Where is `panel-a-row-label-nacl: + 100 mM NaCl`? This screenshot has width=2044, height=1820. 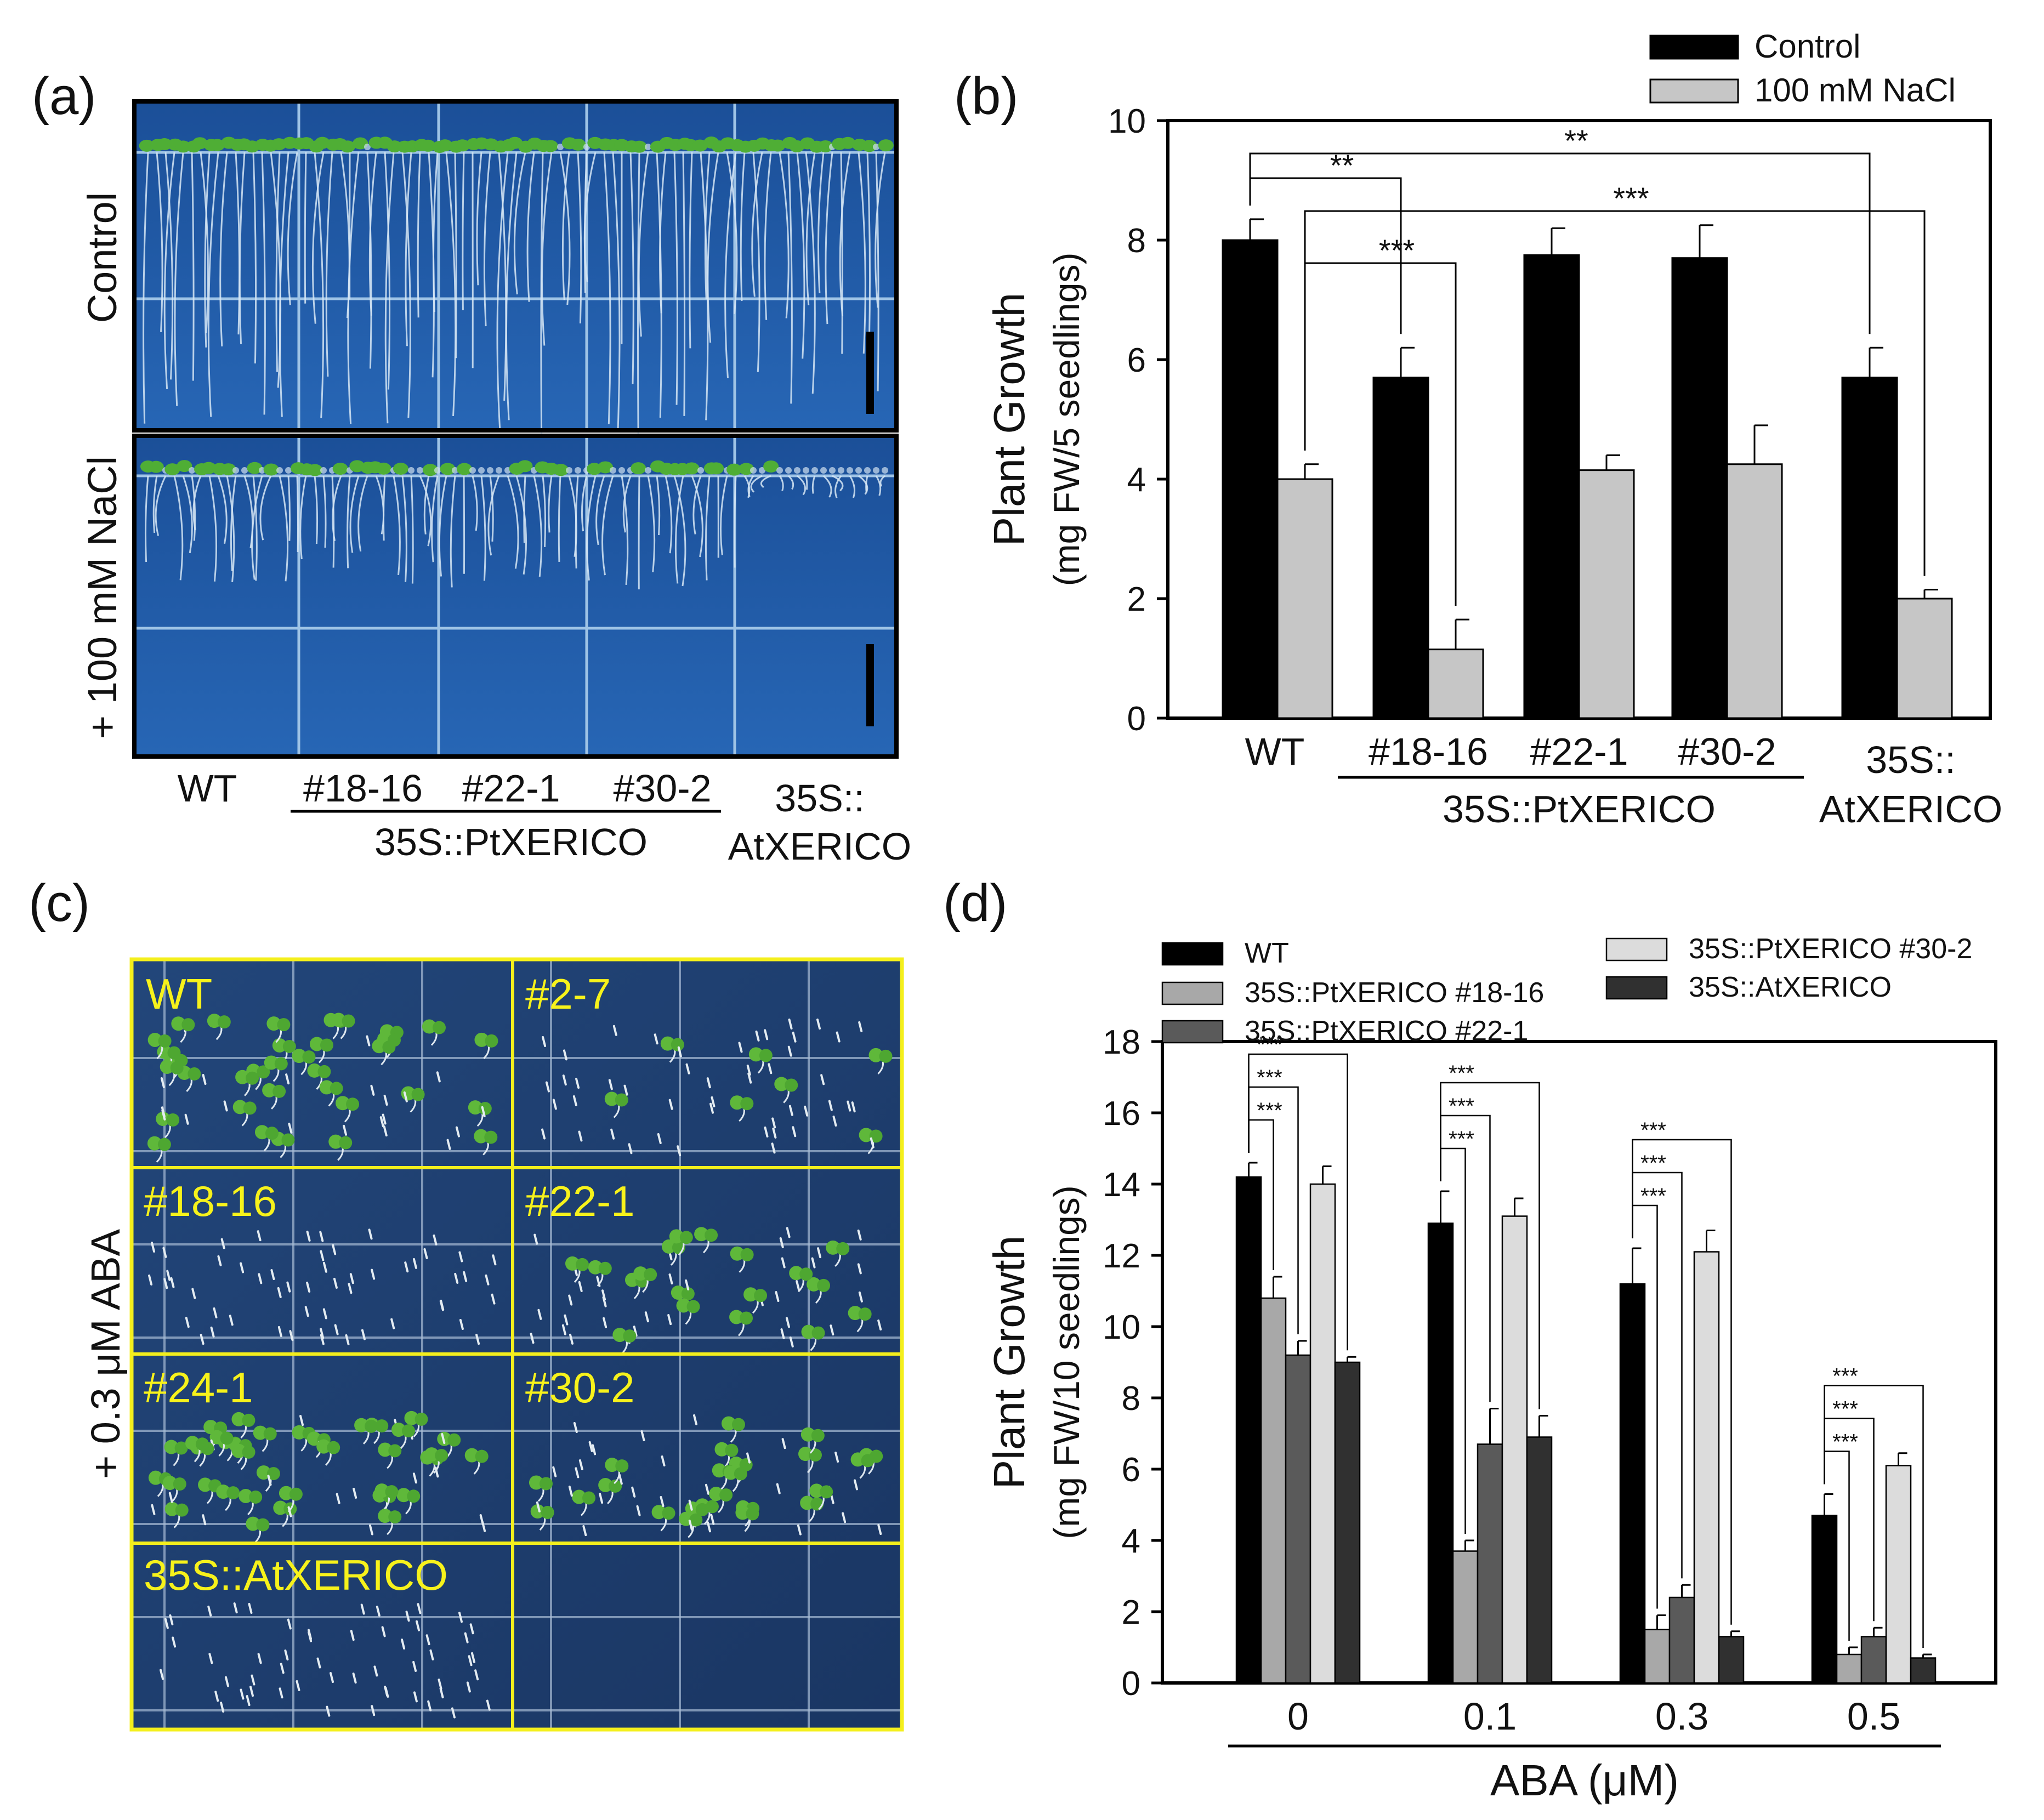 panel-a-row-label-nacl: + 100 mM NaCl is located at coordinates (102, 597).